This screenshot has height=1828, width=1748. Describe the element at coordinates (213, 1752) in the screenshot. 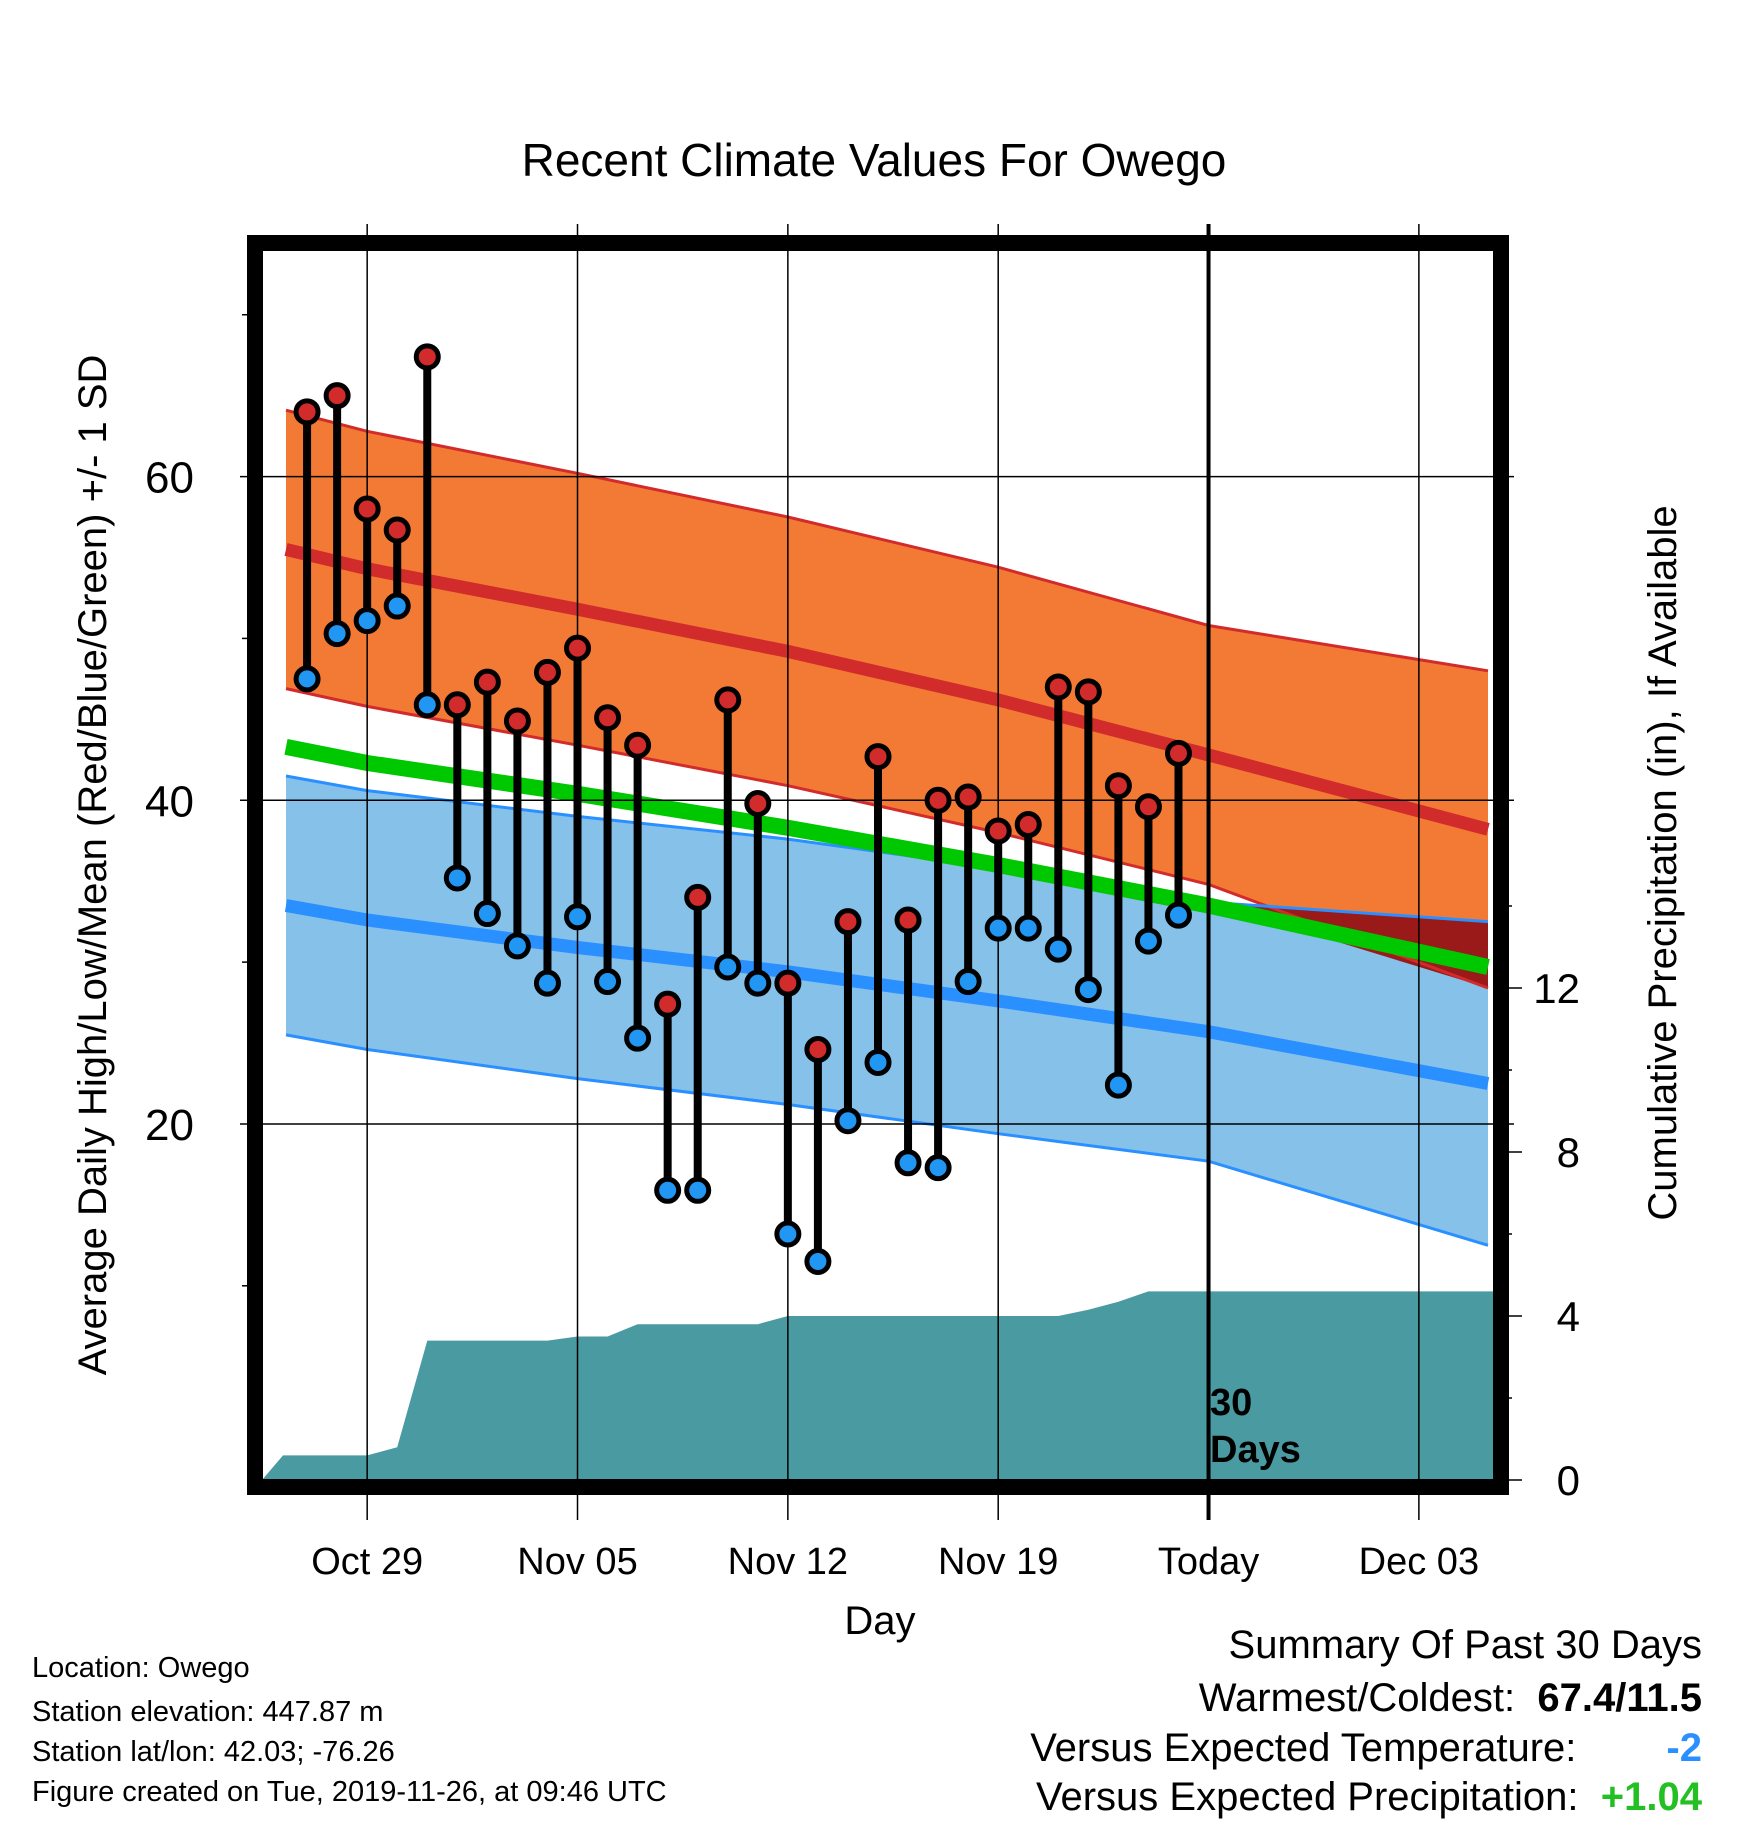

I see `latlon-text: Station lat/lon: 42.03; -76.26` at that location.